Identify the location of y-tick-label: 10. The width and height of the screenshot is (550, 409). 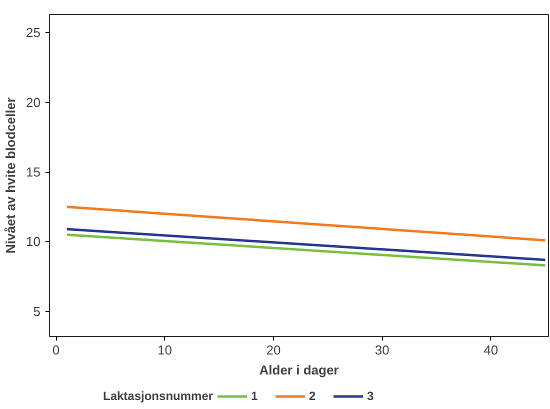
(33, 242).